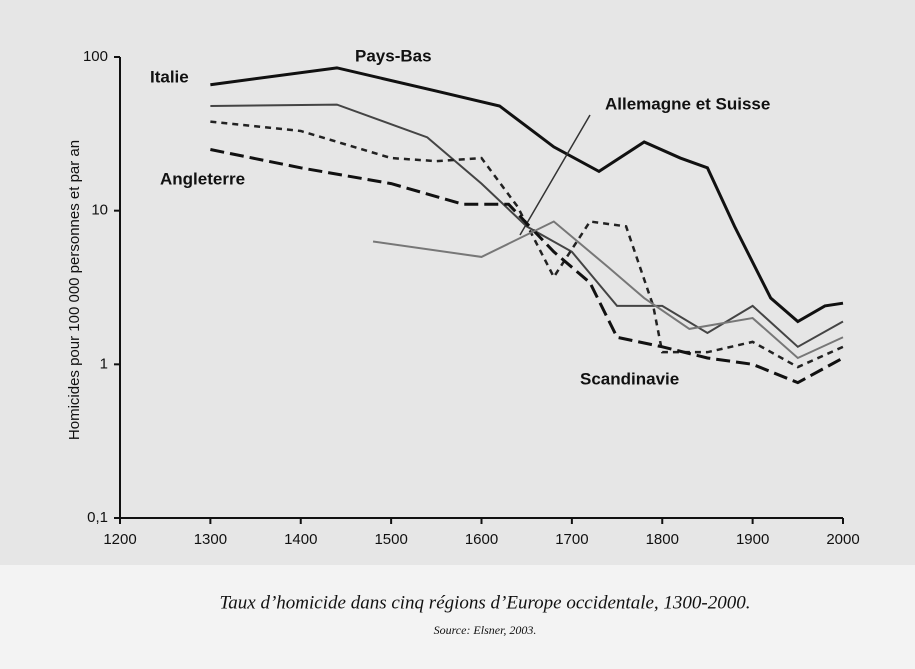  What do you see at coordinates (300, 539) in the screenshot?
I see `x-tick-label: 1400` at bounding box center [300, 539].